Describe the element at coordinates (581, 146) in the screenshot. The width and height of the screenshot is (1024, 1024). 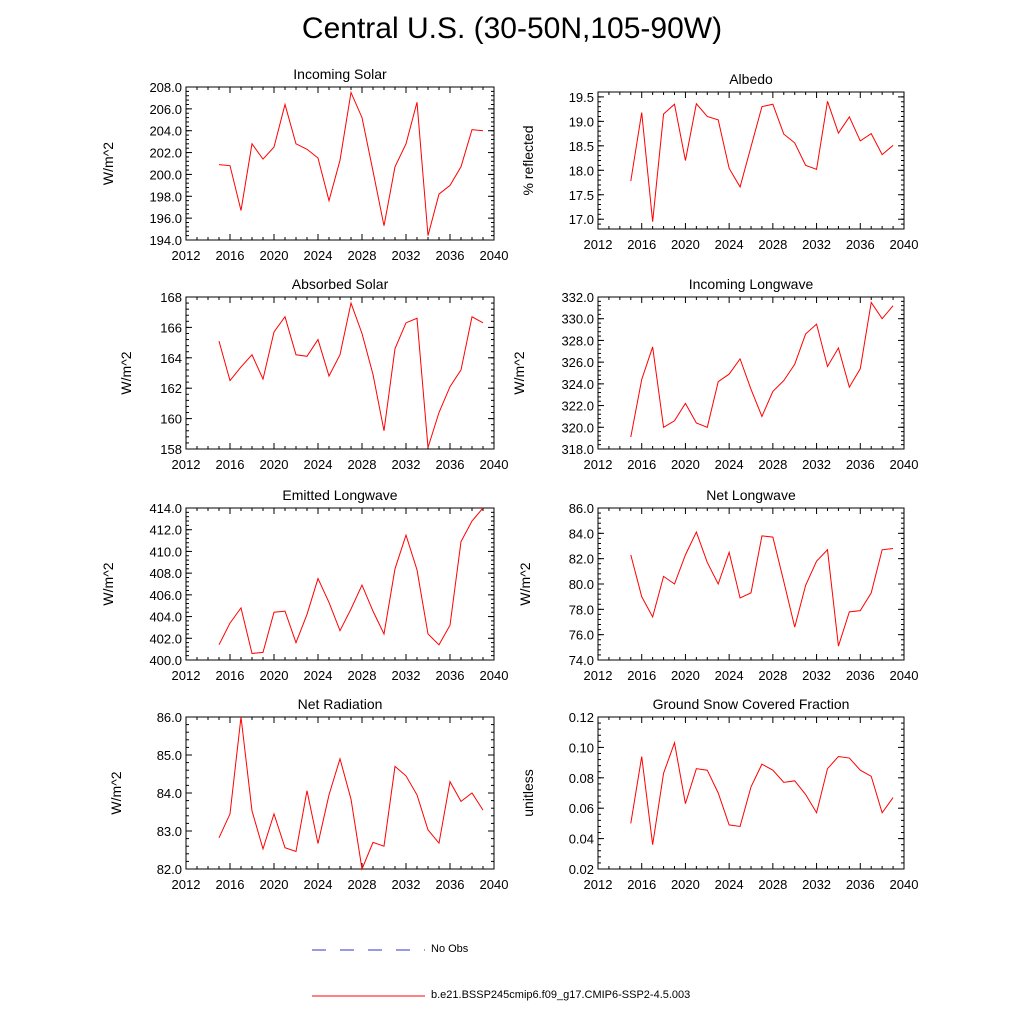
I see `y-tick-label: 18.5` at that location.